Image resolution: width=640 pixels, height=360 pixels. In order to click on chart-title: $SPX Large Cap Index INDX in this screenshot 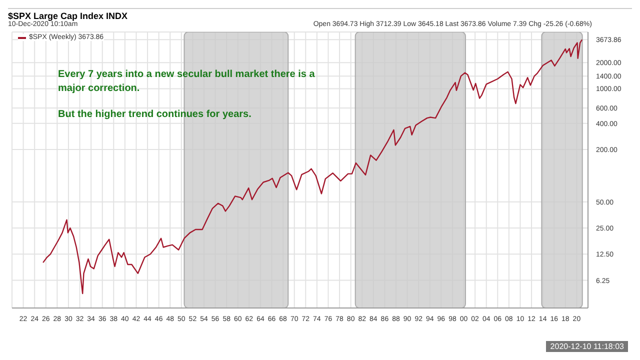, I will do `click(68, 16)`.